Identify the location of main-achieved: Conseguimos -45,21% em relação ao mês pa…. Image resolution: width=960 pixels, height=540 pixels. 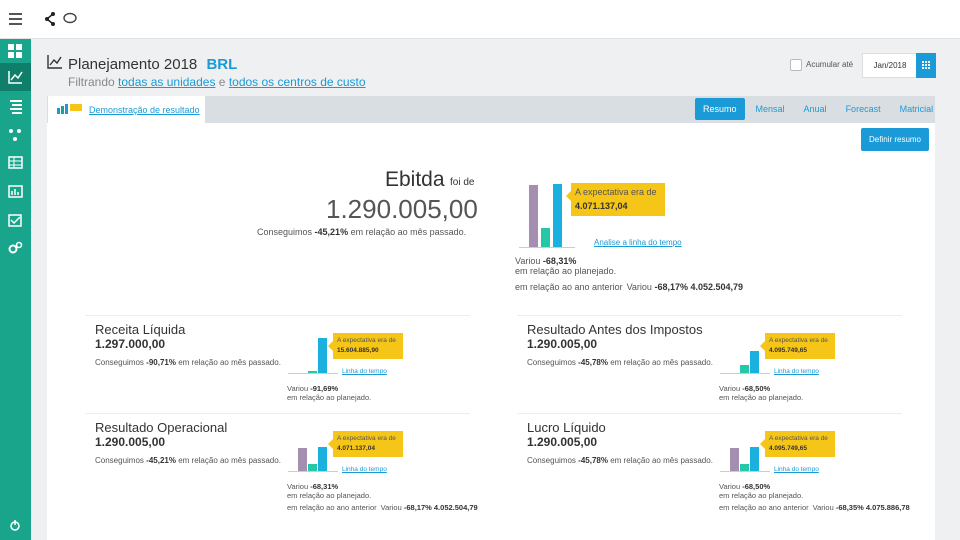
(361, 232).